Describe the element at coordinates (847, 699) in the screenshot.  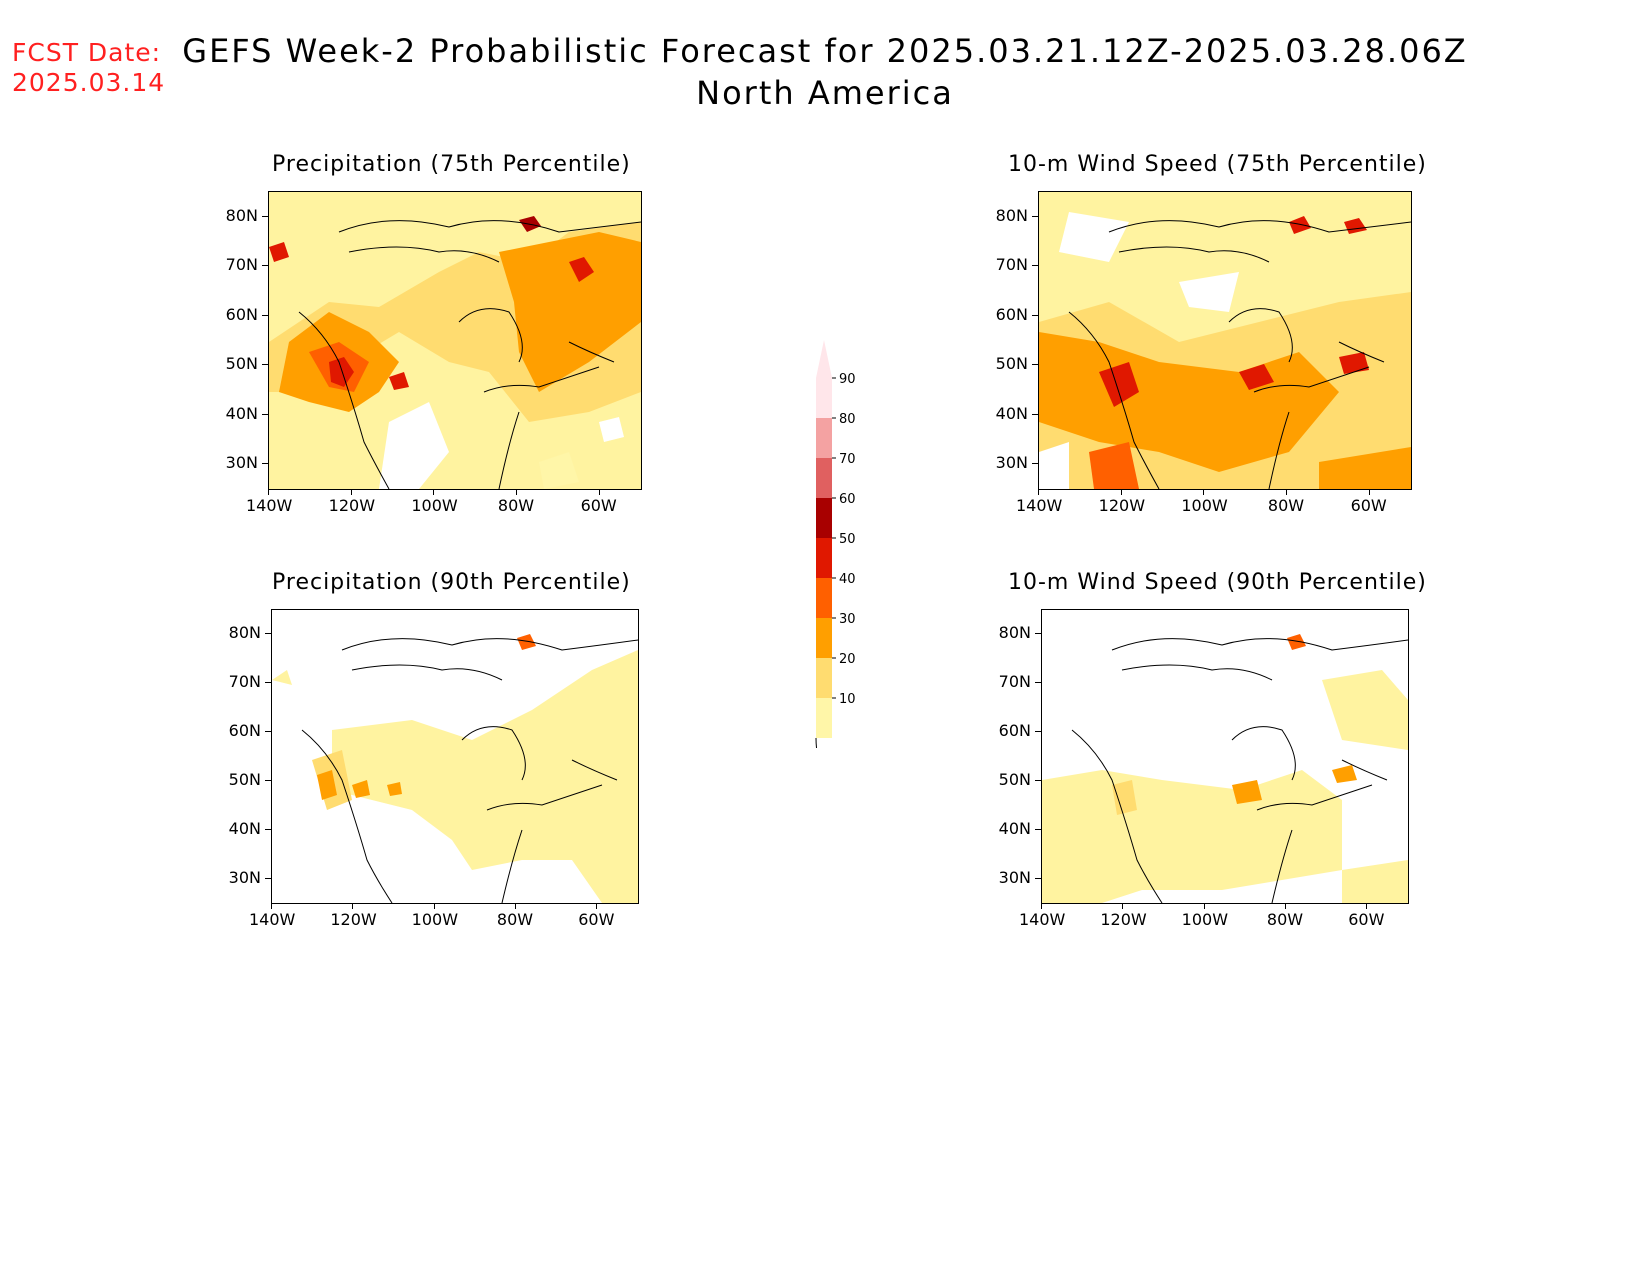
I see `colorbar-label: 10` at that location.